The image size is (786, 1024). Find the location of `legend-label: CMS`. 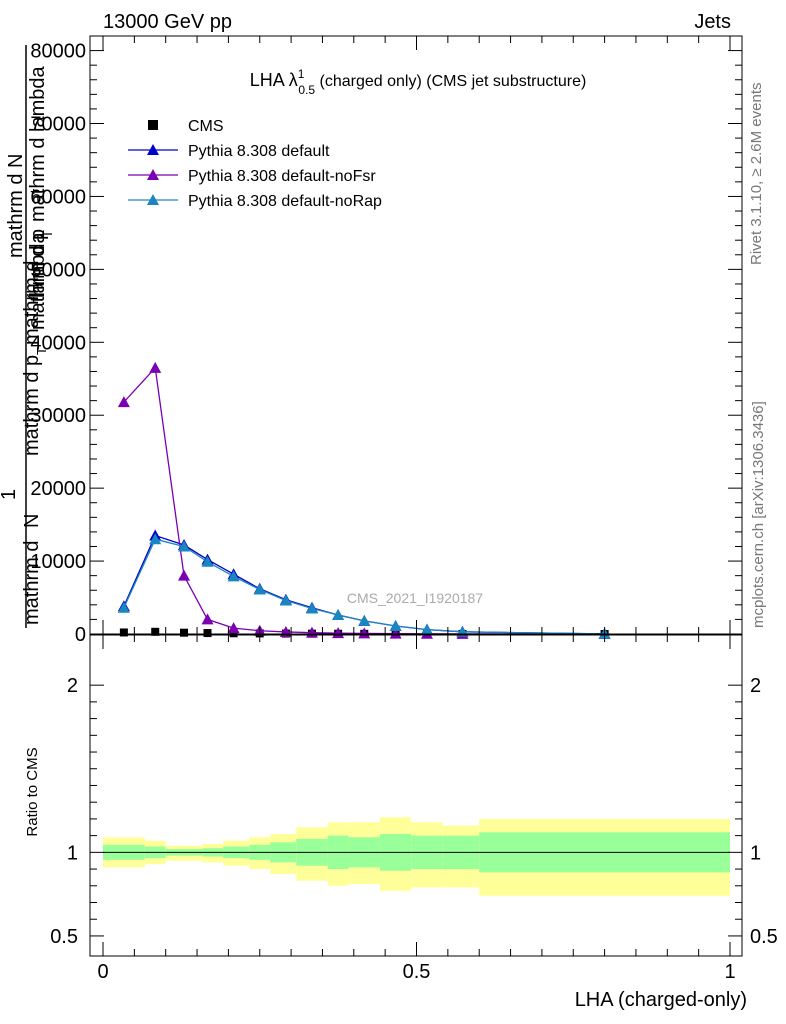

legend-label: CMS is located at coordinates (206, 126).